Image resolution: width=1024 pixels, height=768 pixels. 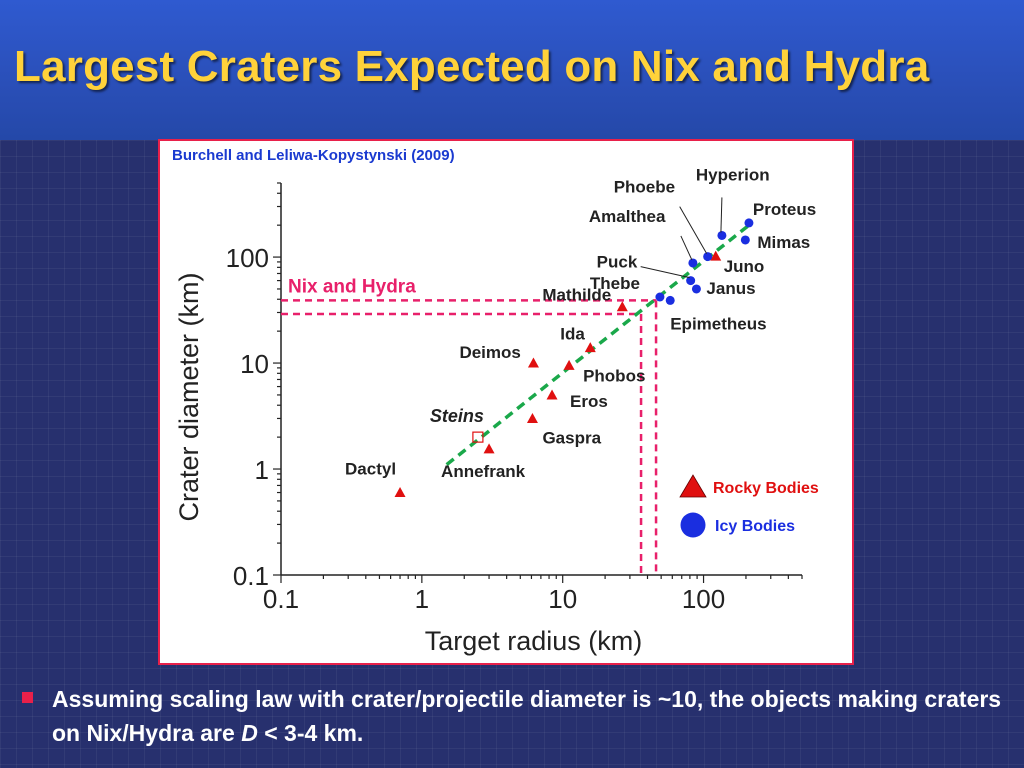 What do you see at coordinates (660, 297) in the screenshot?
I see `icy-point-thebe` at bounding box center [660, 297].